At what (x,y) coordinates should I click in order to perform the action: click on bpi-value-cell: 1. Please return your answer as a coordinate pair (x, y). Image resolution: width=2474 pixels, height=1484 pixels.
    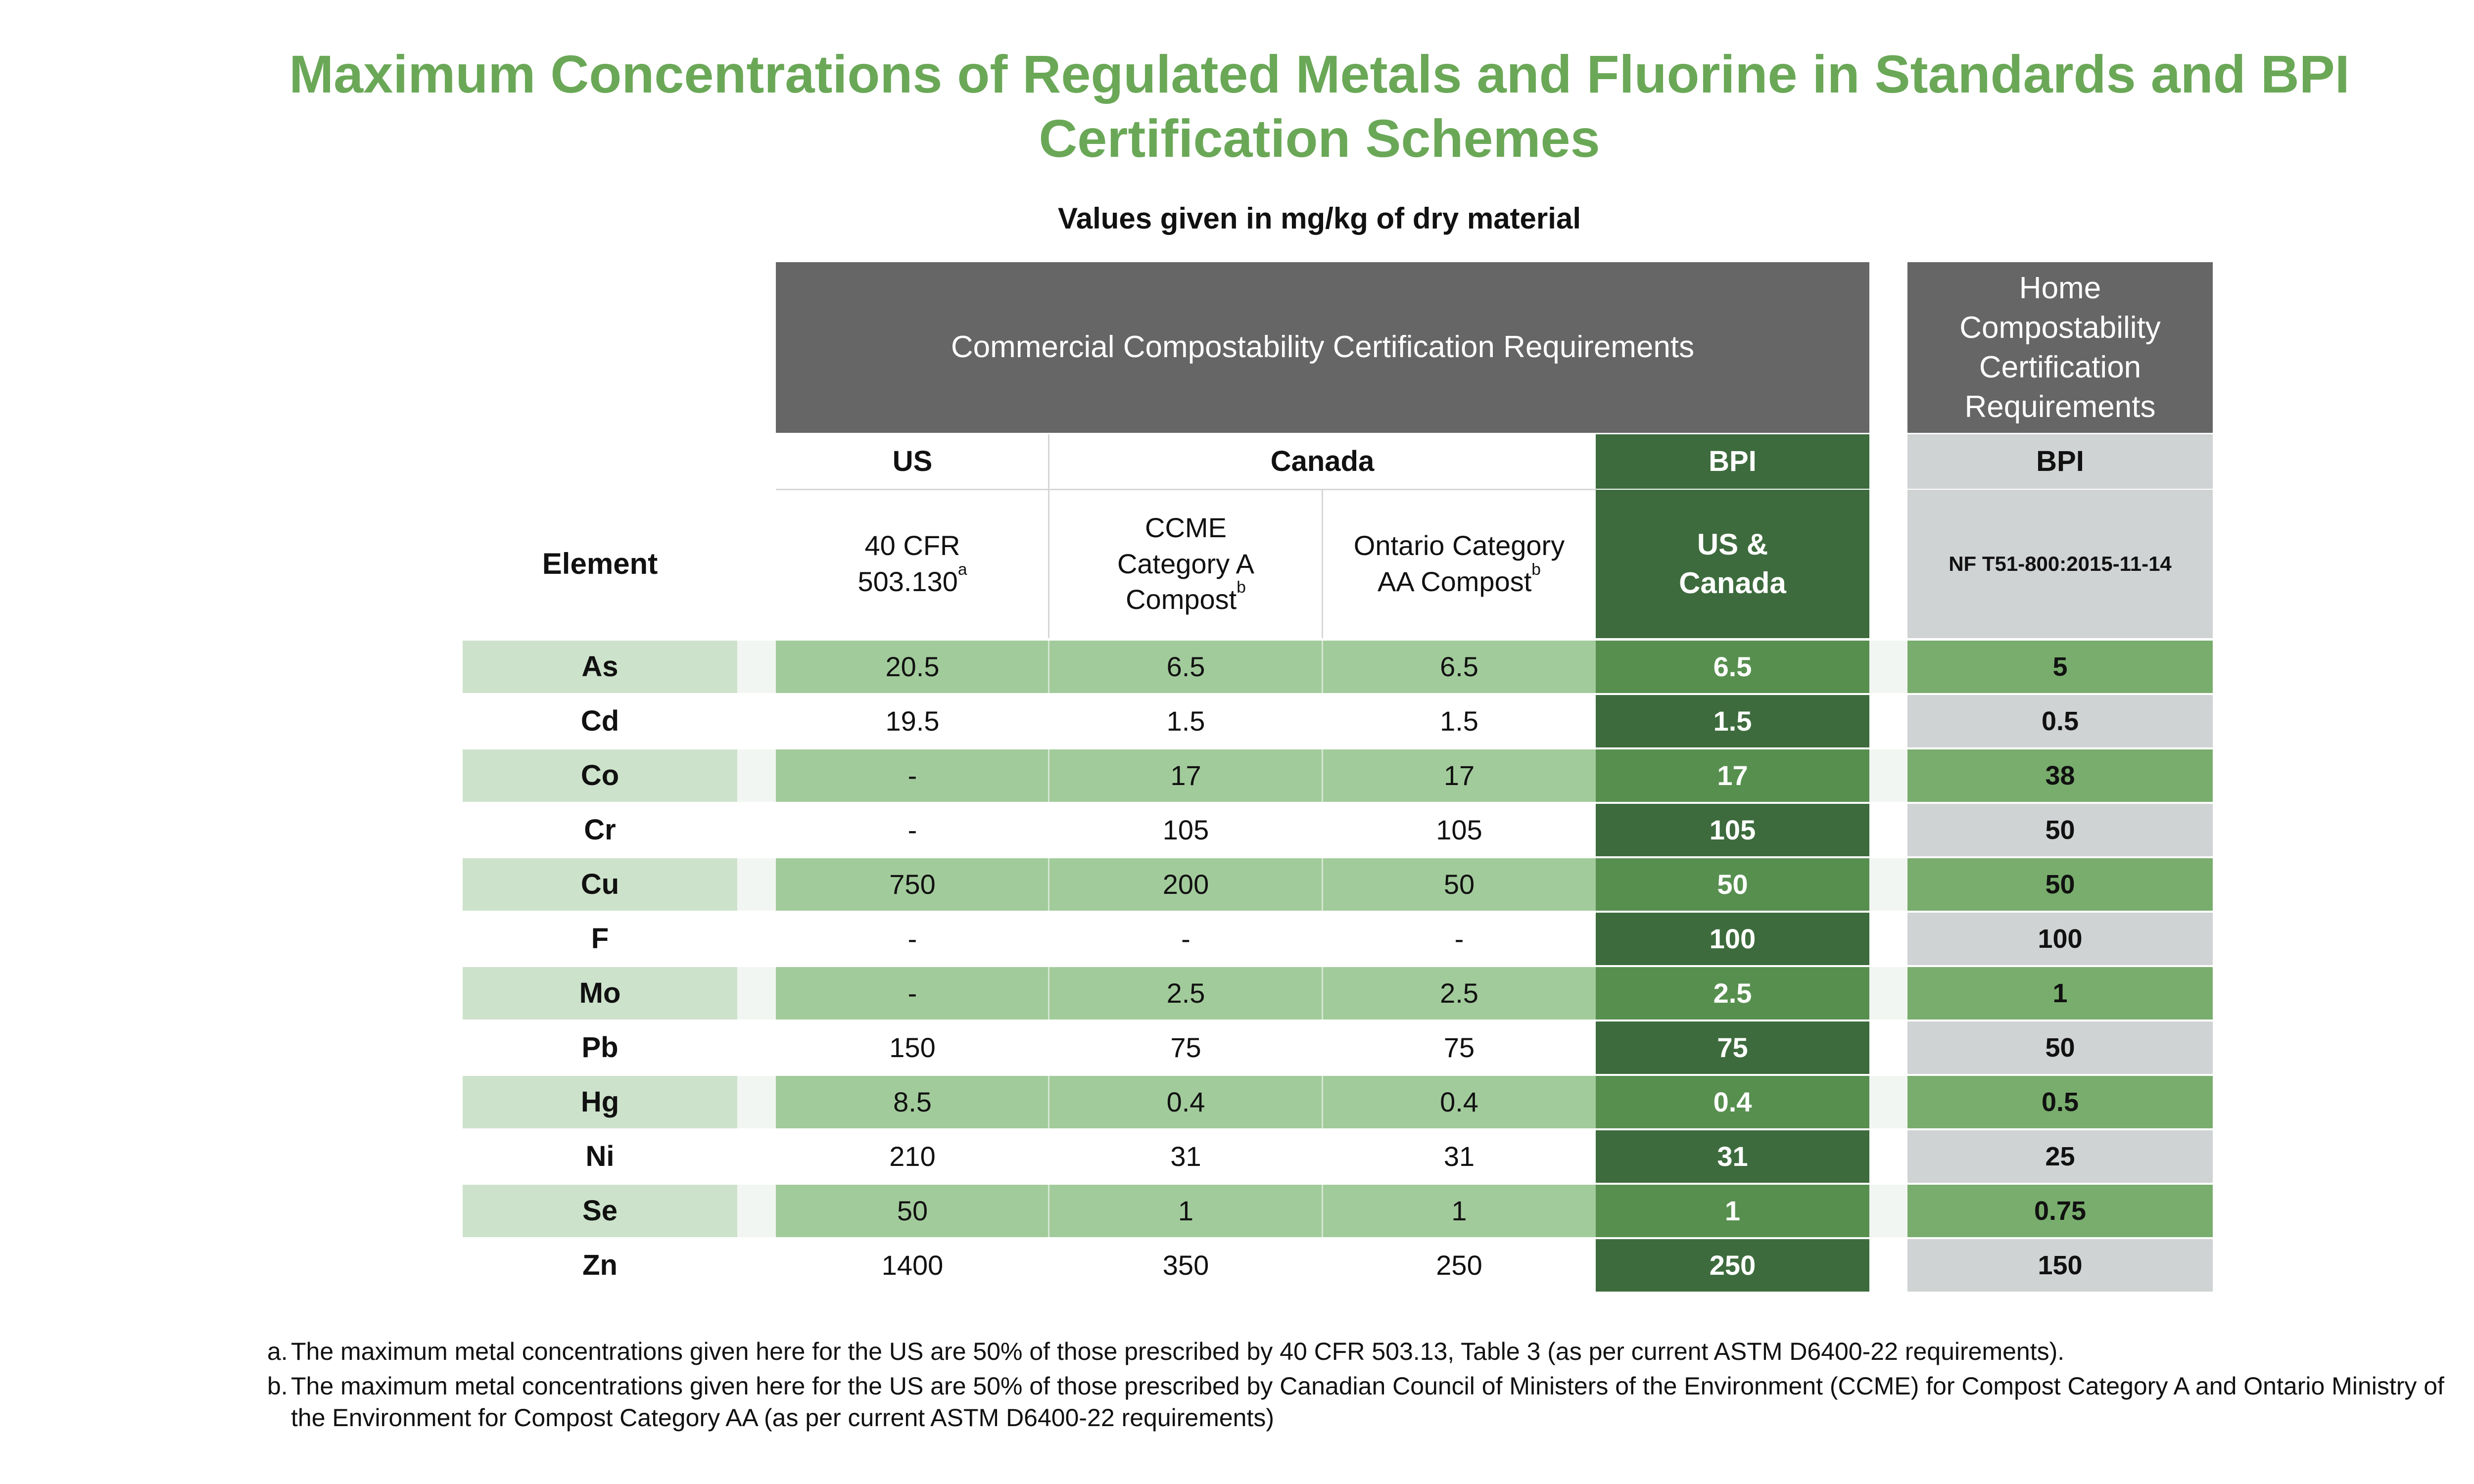
    Looking at the image, I should click on (1733, 1211).